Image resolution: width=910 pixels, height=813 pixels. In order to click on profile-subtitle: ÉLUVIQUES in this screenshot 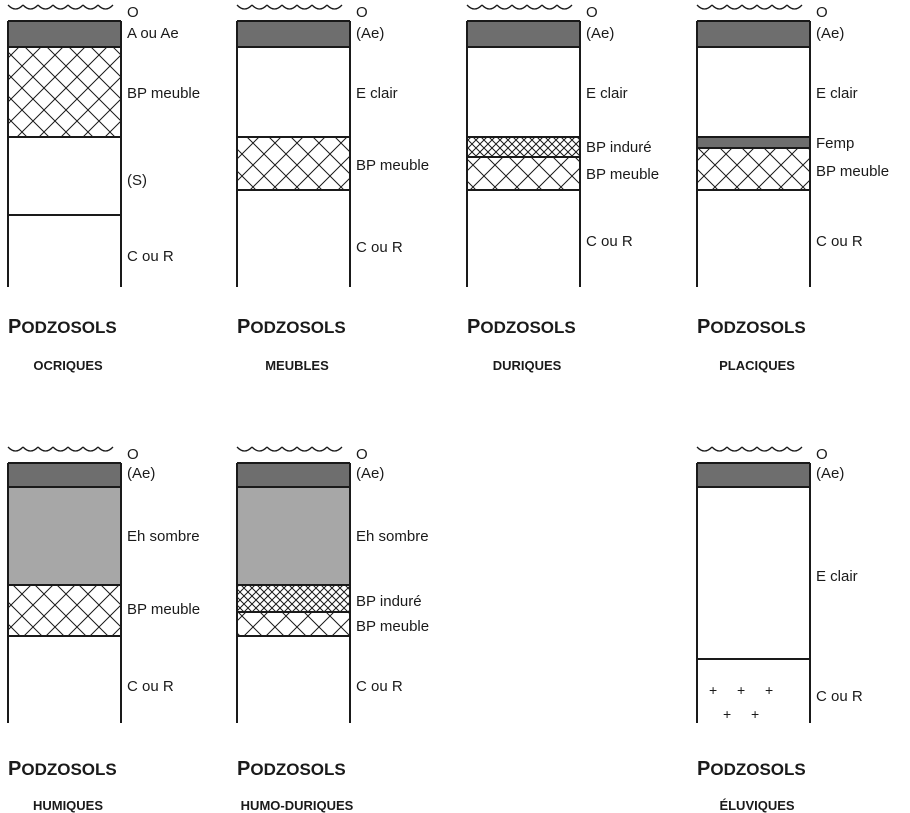, I will do `click(757, 805)`.